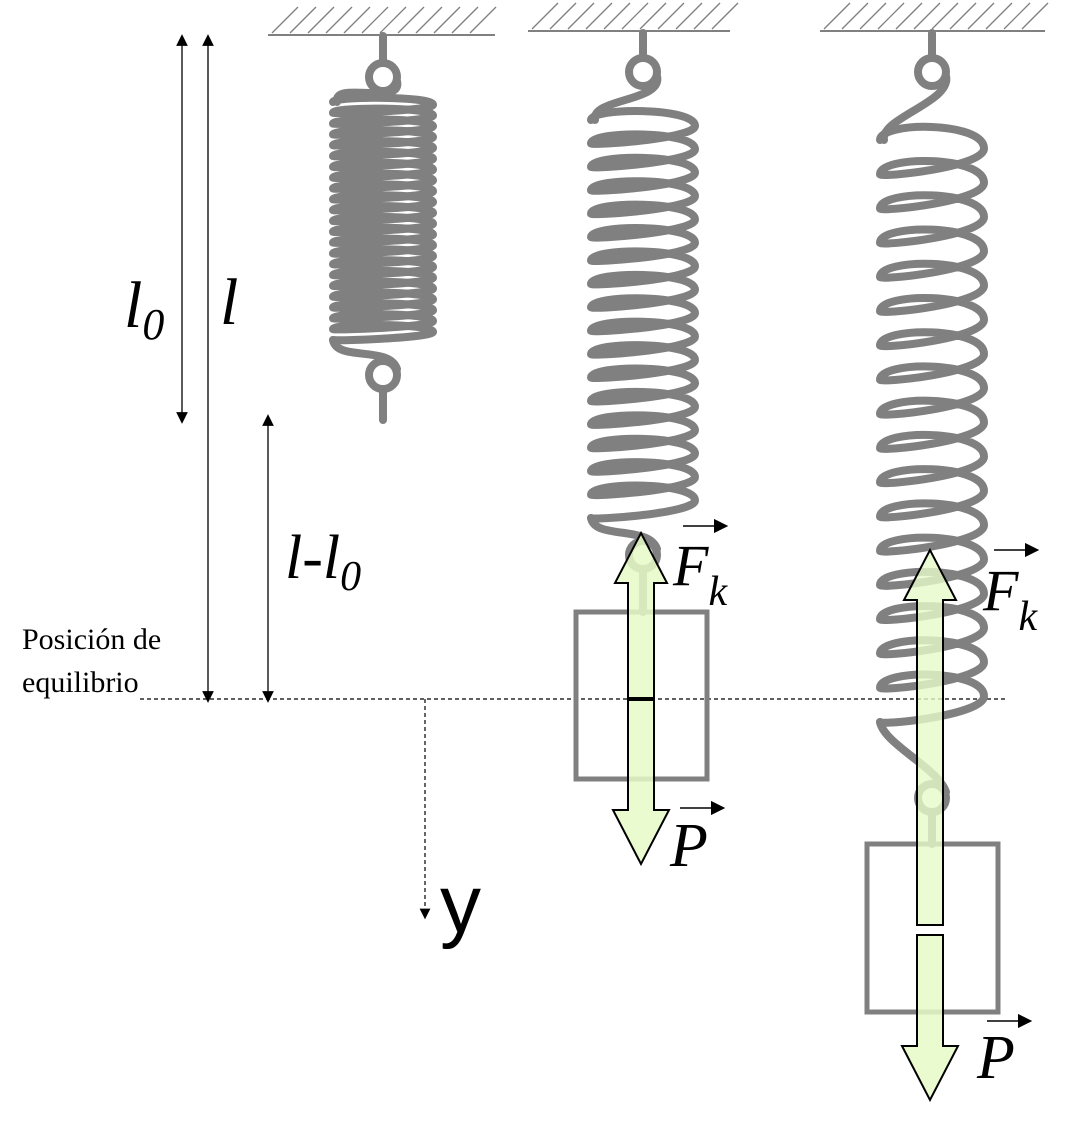 Image resolution: width=1078 pixels, height=1140 pixels. I want to click on p-label-stretched: P, so click(1004, 1052).